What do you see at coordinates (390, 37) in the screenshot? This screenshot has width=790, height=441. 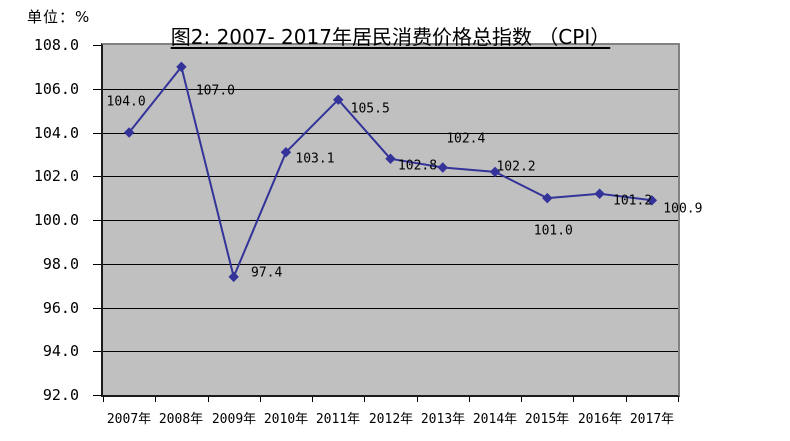 I see `chart-title: 图2: 2007- 2017年居民消费价格总指数 （CPI）` at bounding box center [390, 37].